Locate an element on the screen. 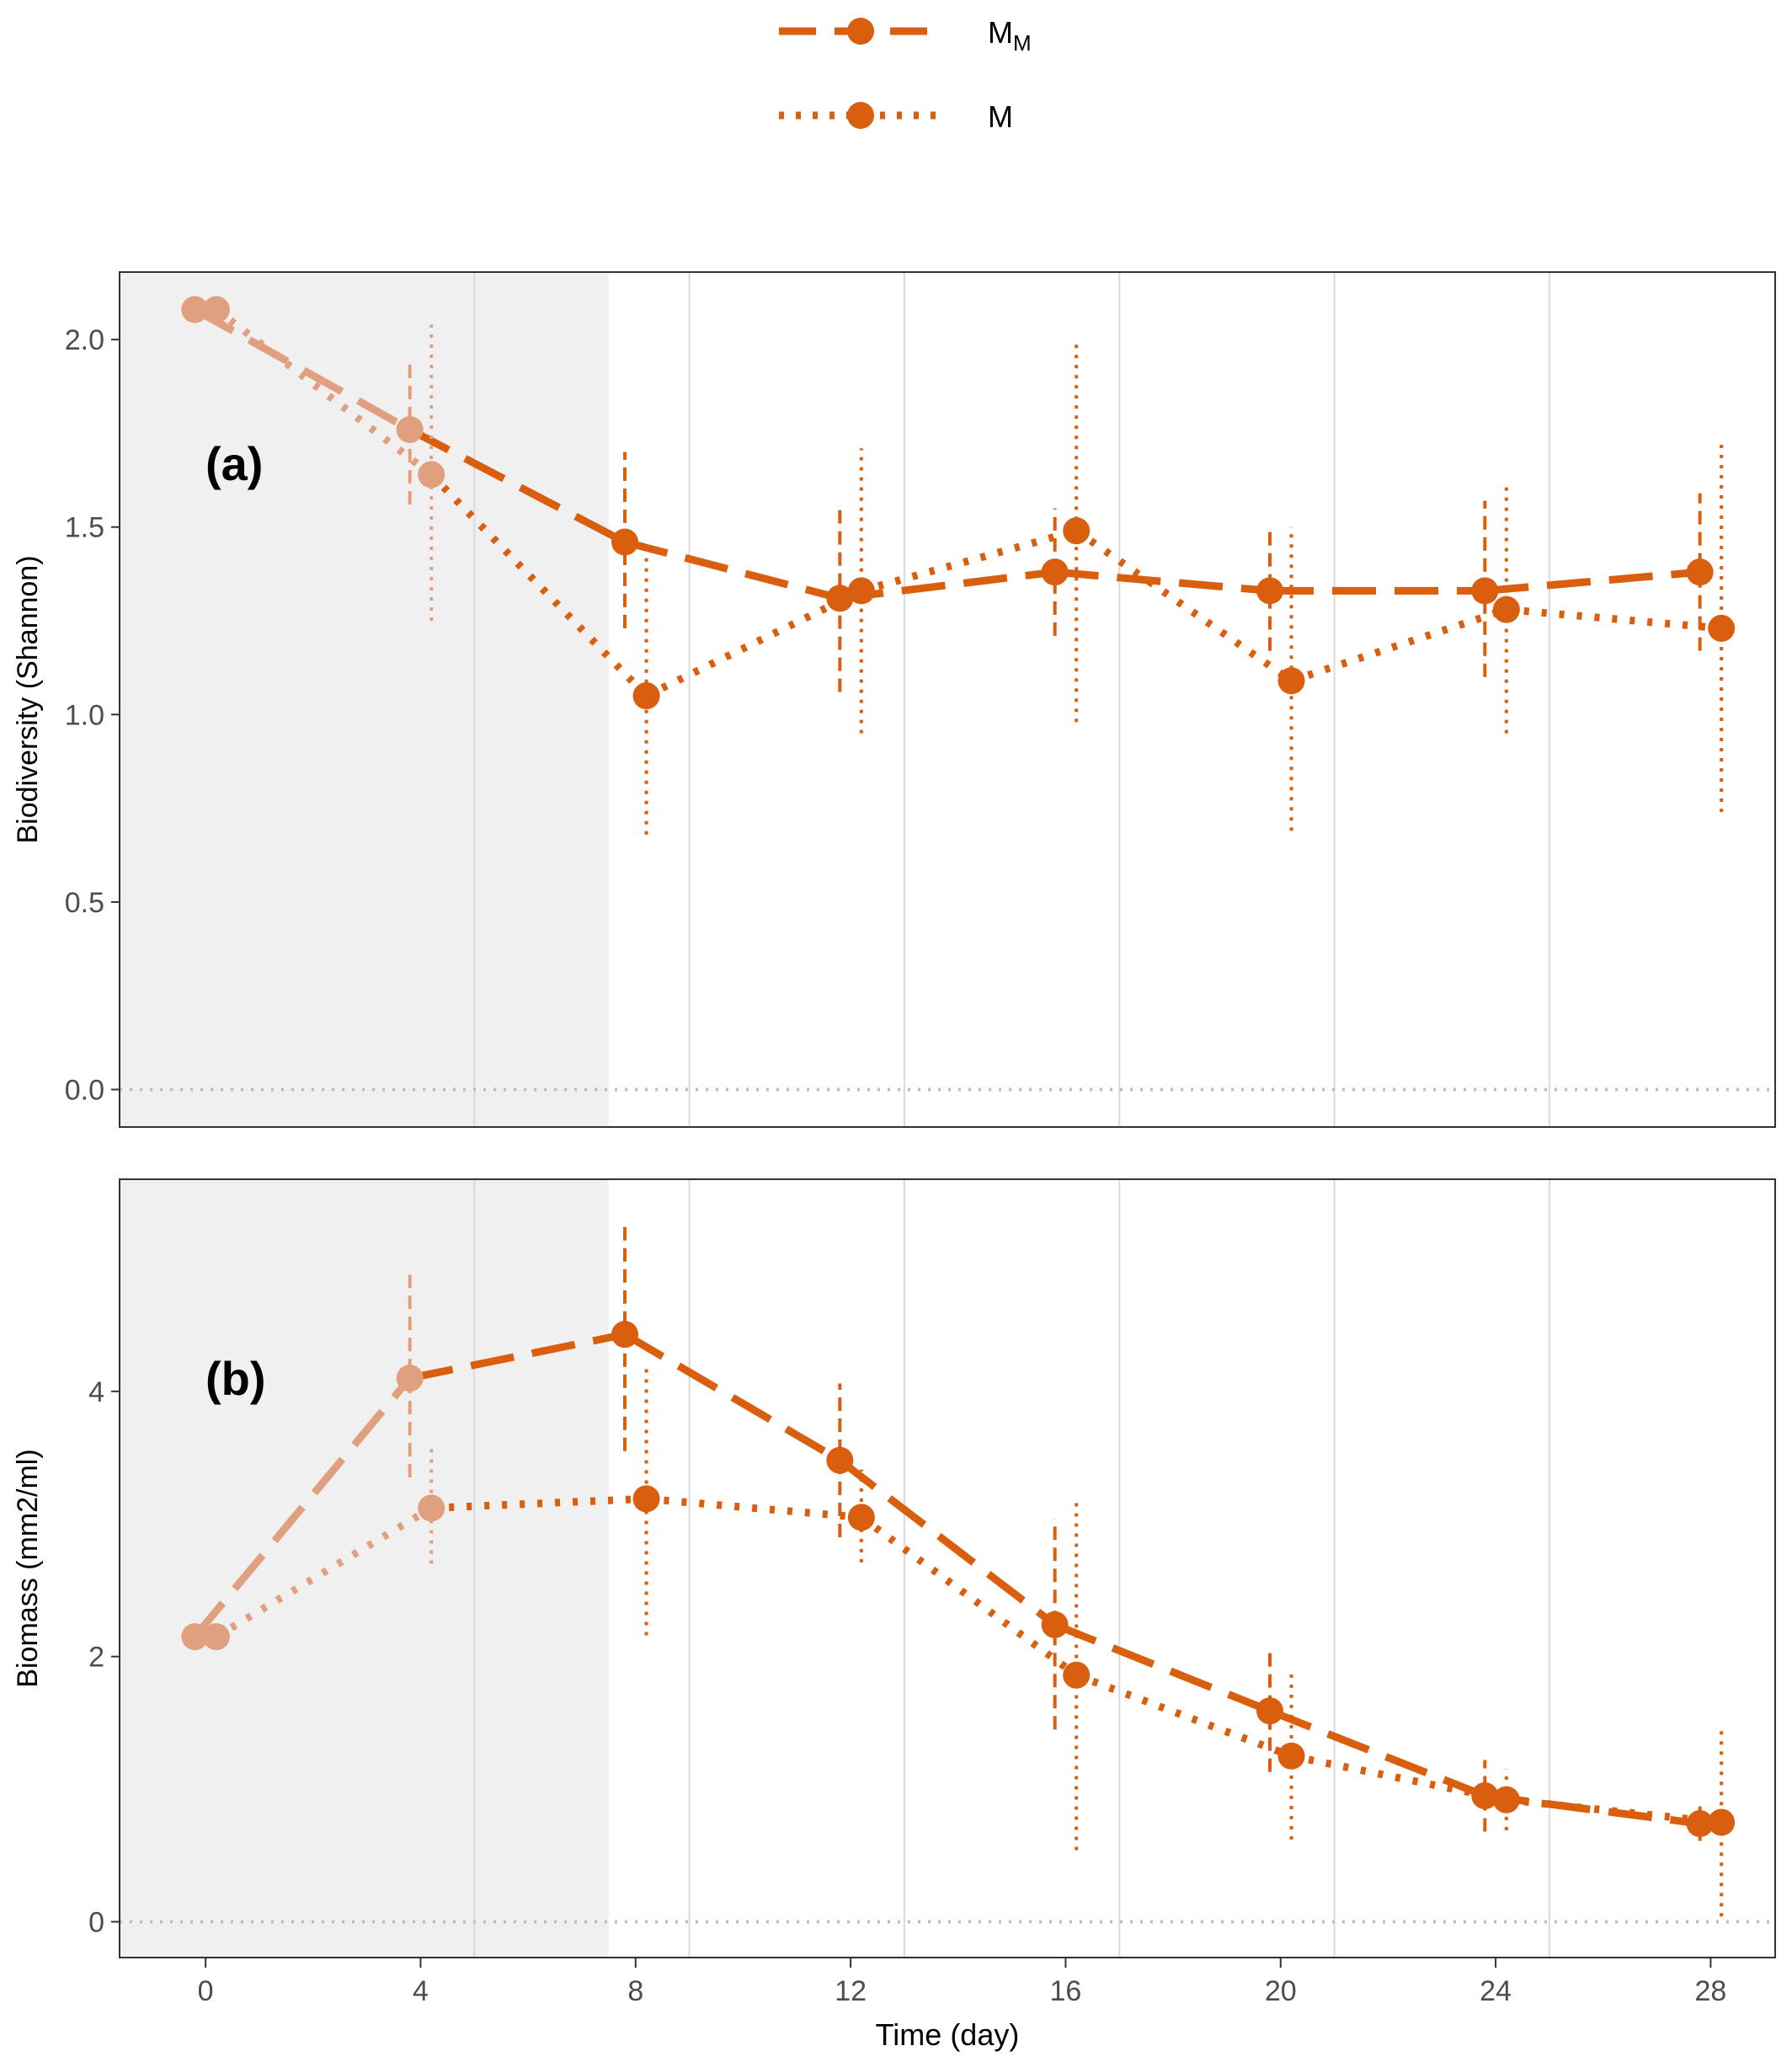 The width and height of the screenshot is (1792, 2062). y-tick-label: 0.0 is located at coordinates (84, 1090).